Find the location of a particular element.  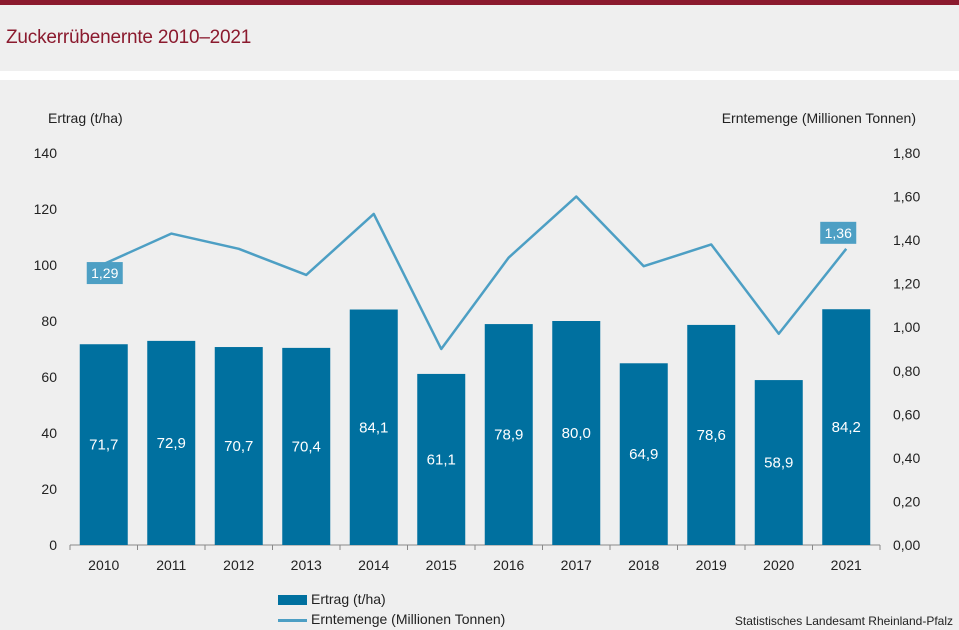

x-tick-label: 2017 is located at coordinates (576, 565).